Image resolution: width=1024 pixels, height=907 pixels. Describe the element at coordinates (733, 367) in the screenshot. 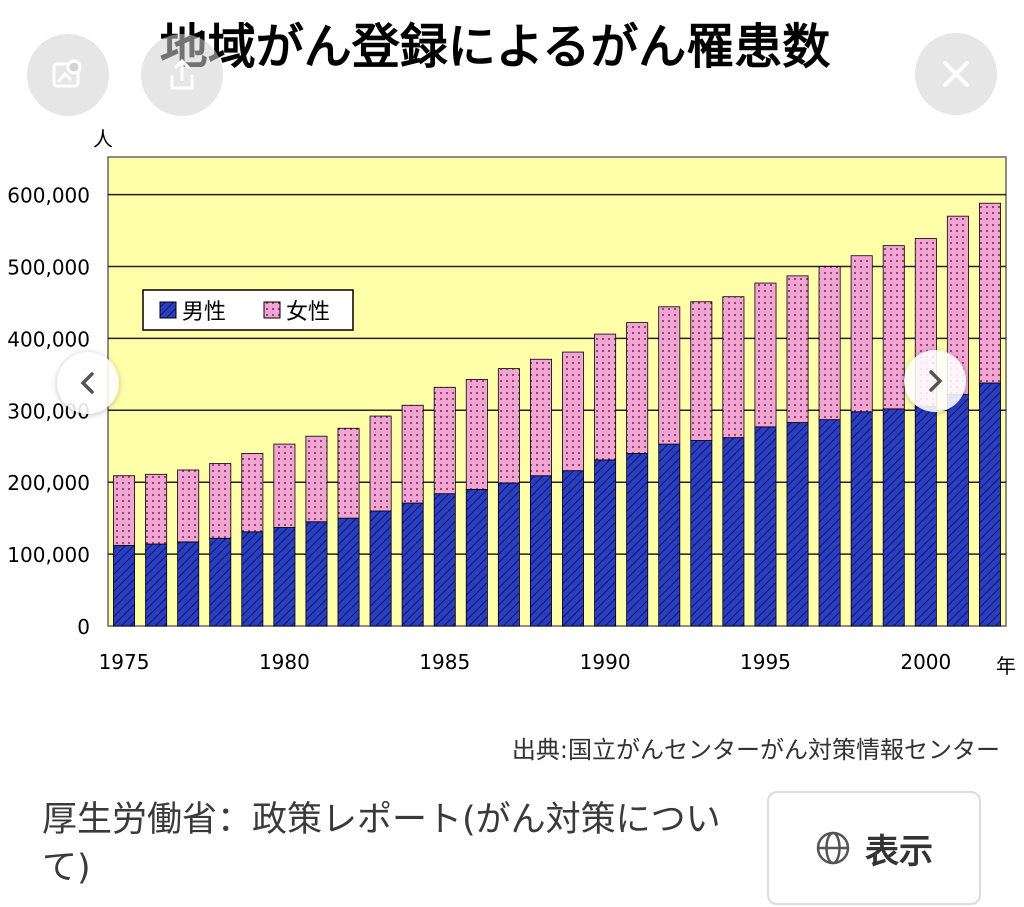

I see `bar-female-1994` at that location.